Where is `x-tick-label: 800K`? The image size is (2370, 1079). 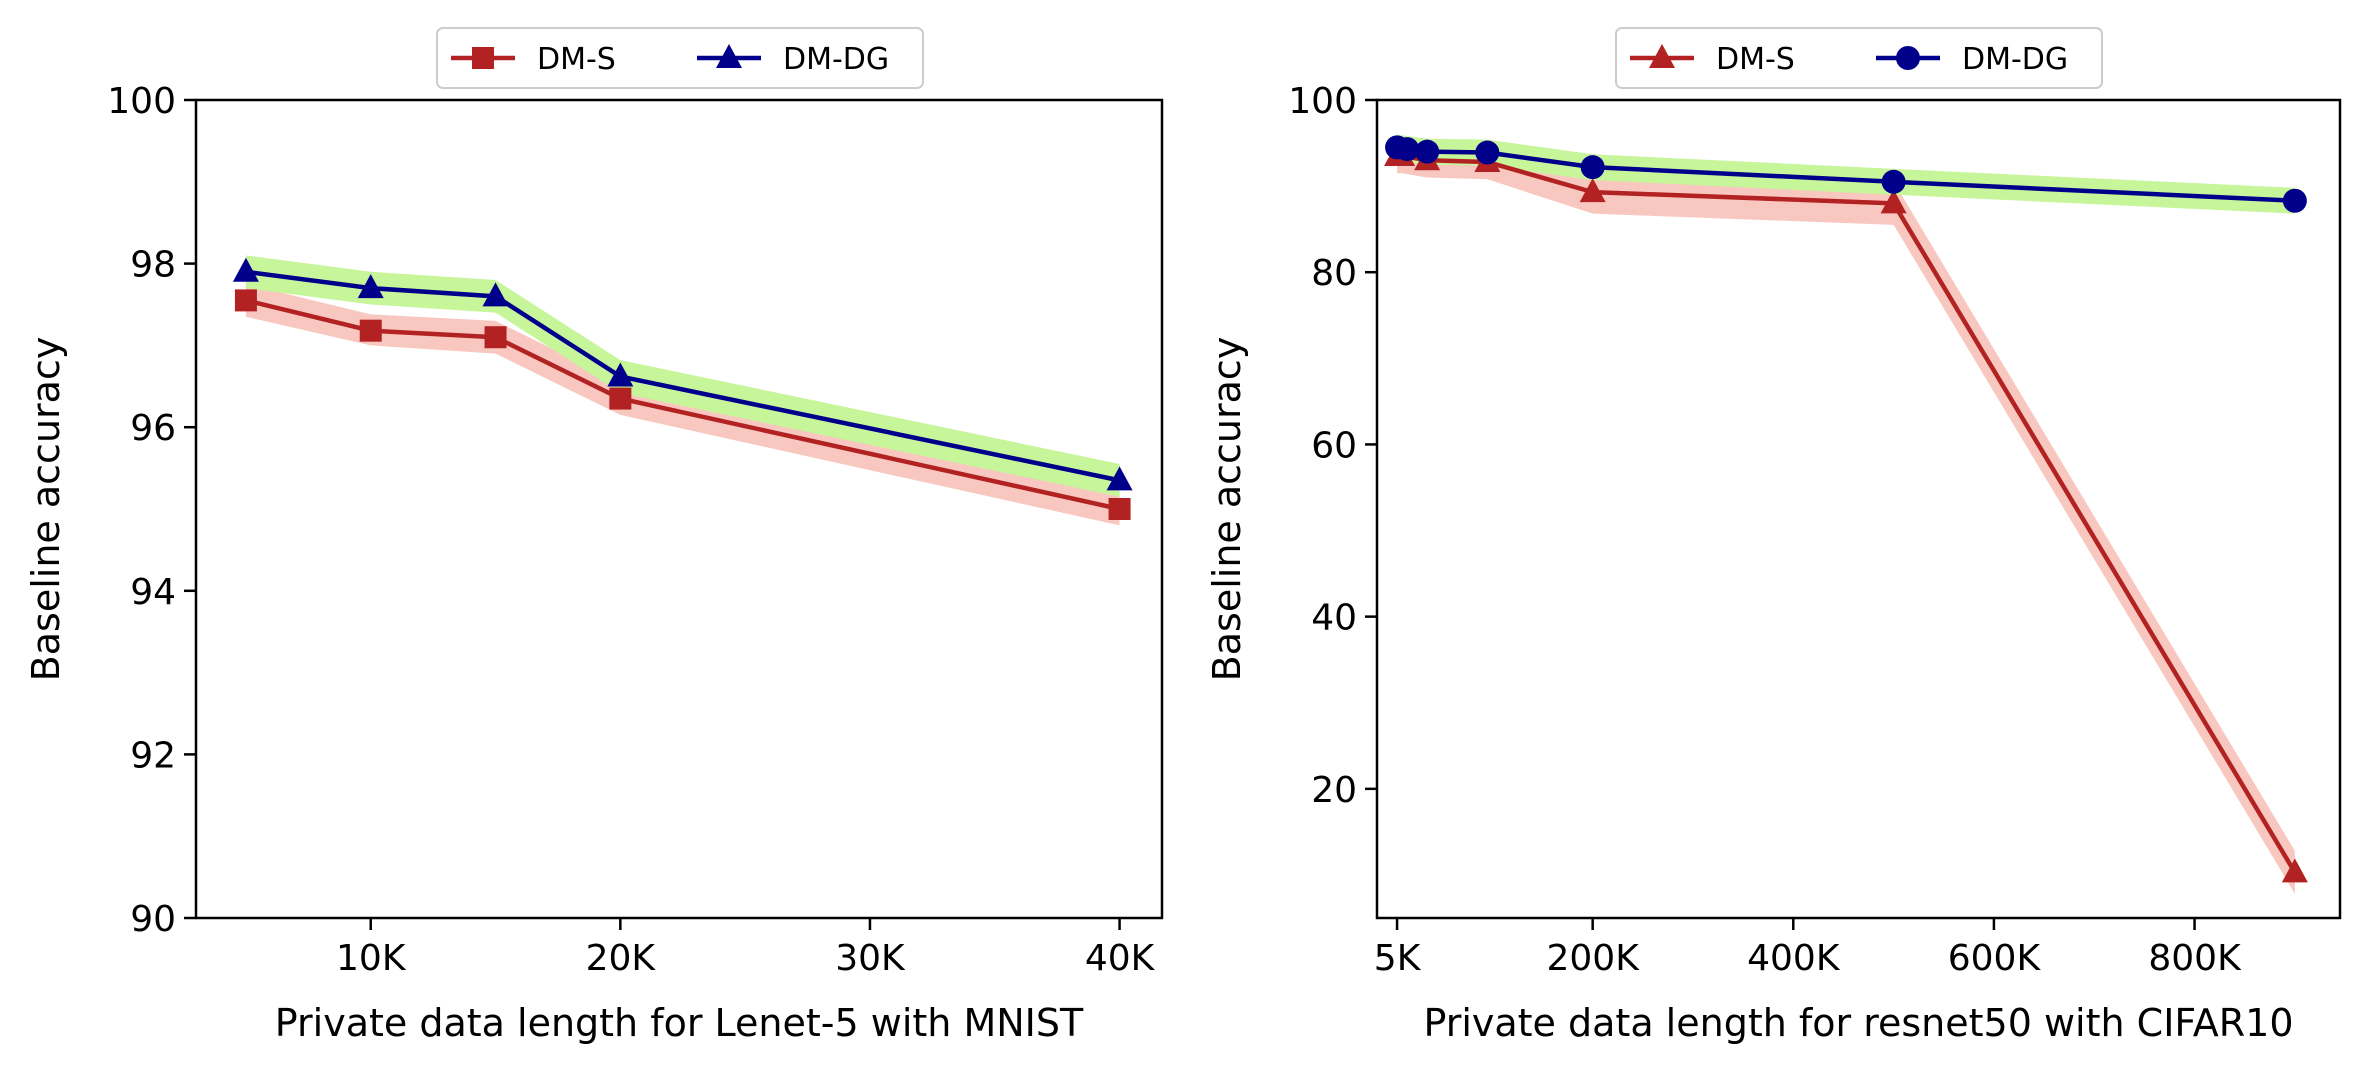
x-tick-label: 800K is located at coordinates (2195, 958).